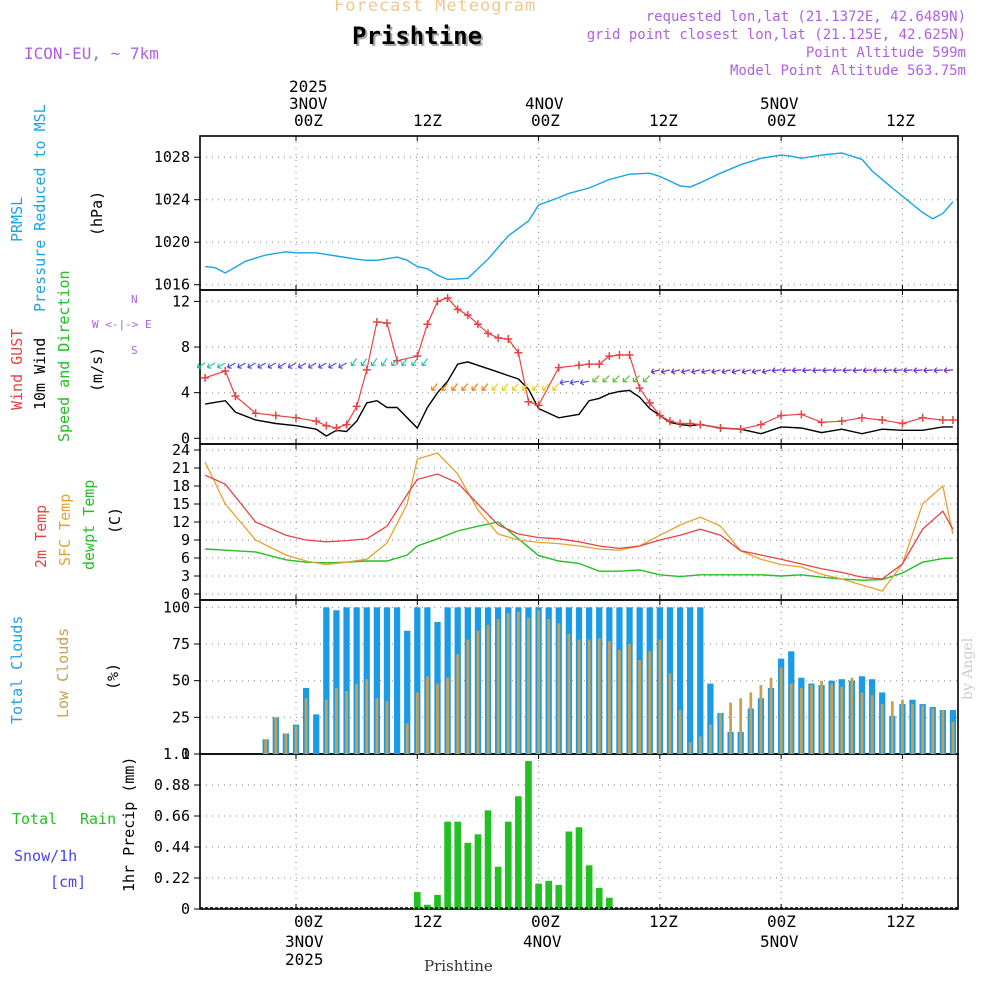 The width and height of the screenshot is (1000, 1000). I want to click on sfc-temp-line, so click(579, 522).